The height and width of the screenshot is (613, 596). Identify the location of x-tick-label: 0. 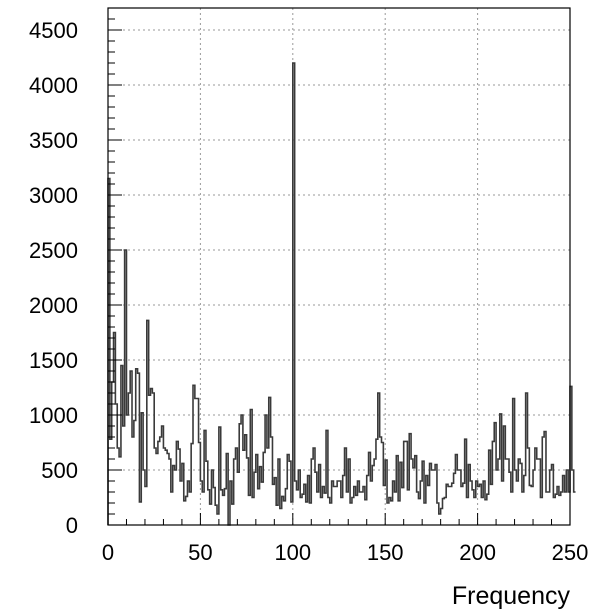
(108, 552).